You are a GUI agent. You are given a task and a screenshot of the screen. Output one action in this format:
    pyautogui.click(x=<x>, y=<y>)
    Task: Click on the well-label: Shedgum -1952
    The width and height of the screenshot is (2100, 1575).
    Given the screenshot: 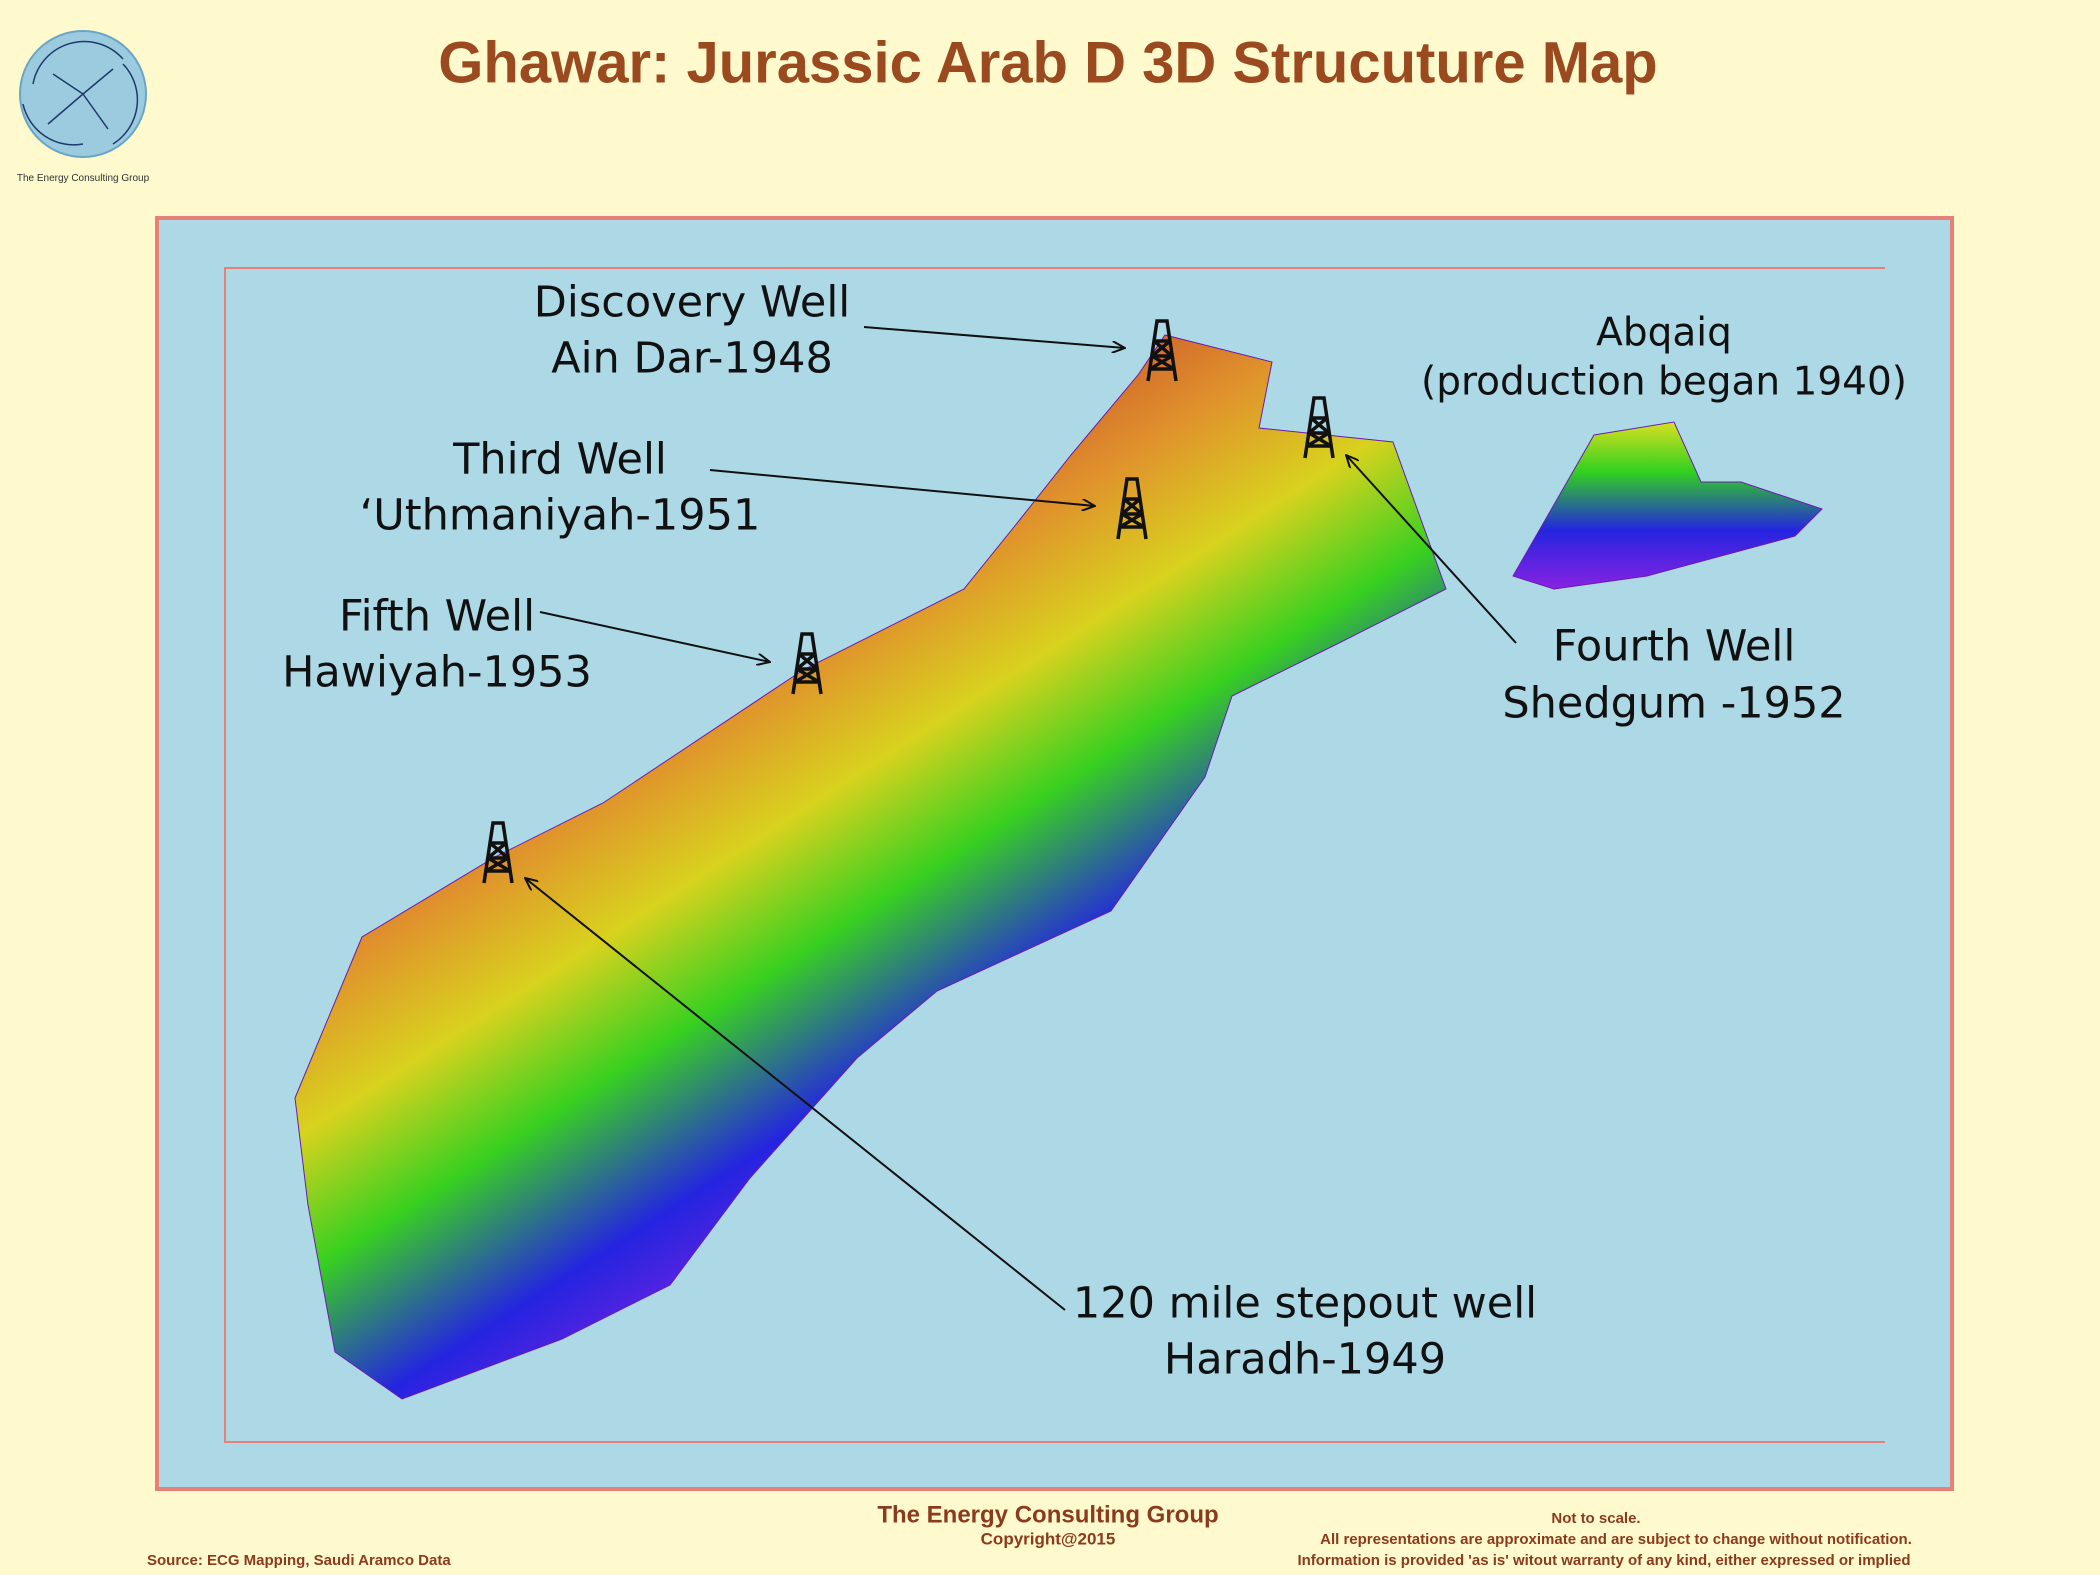 What is the action you would take?
    pyautogui.click(x=1673, y=704)
    